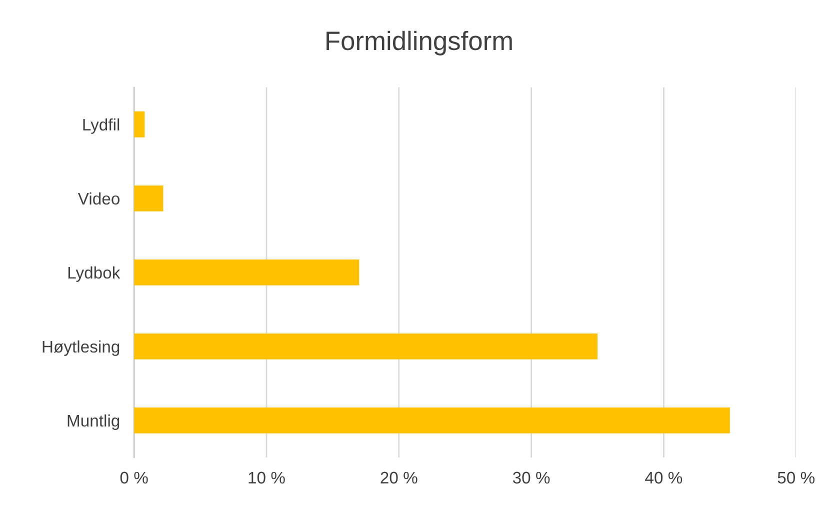  I want to click on y-tick-label: Lydbok, so click(94, 274).